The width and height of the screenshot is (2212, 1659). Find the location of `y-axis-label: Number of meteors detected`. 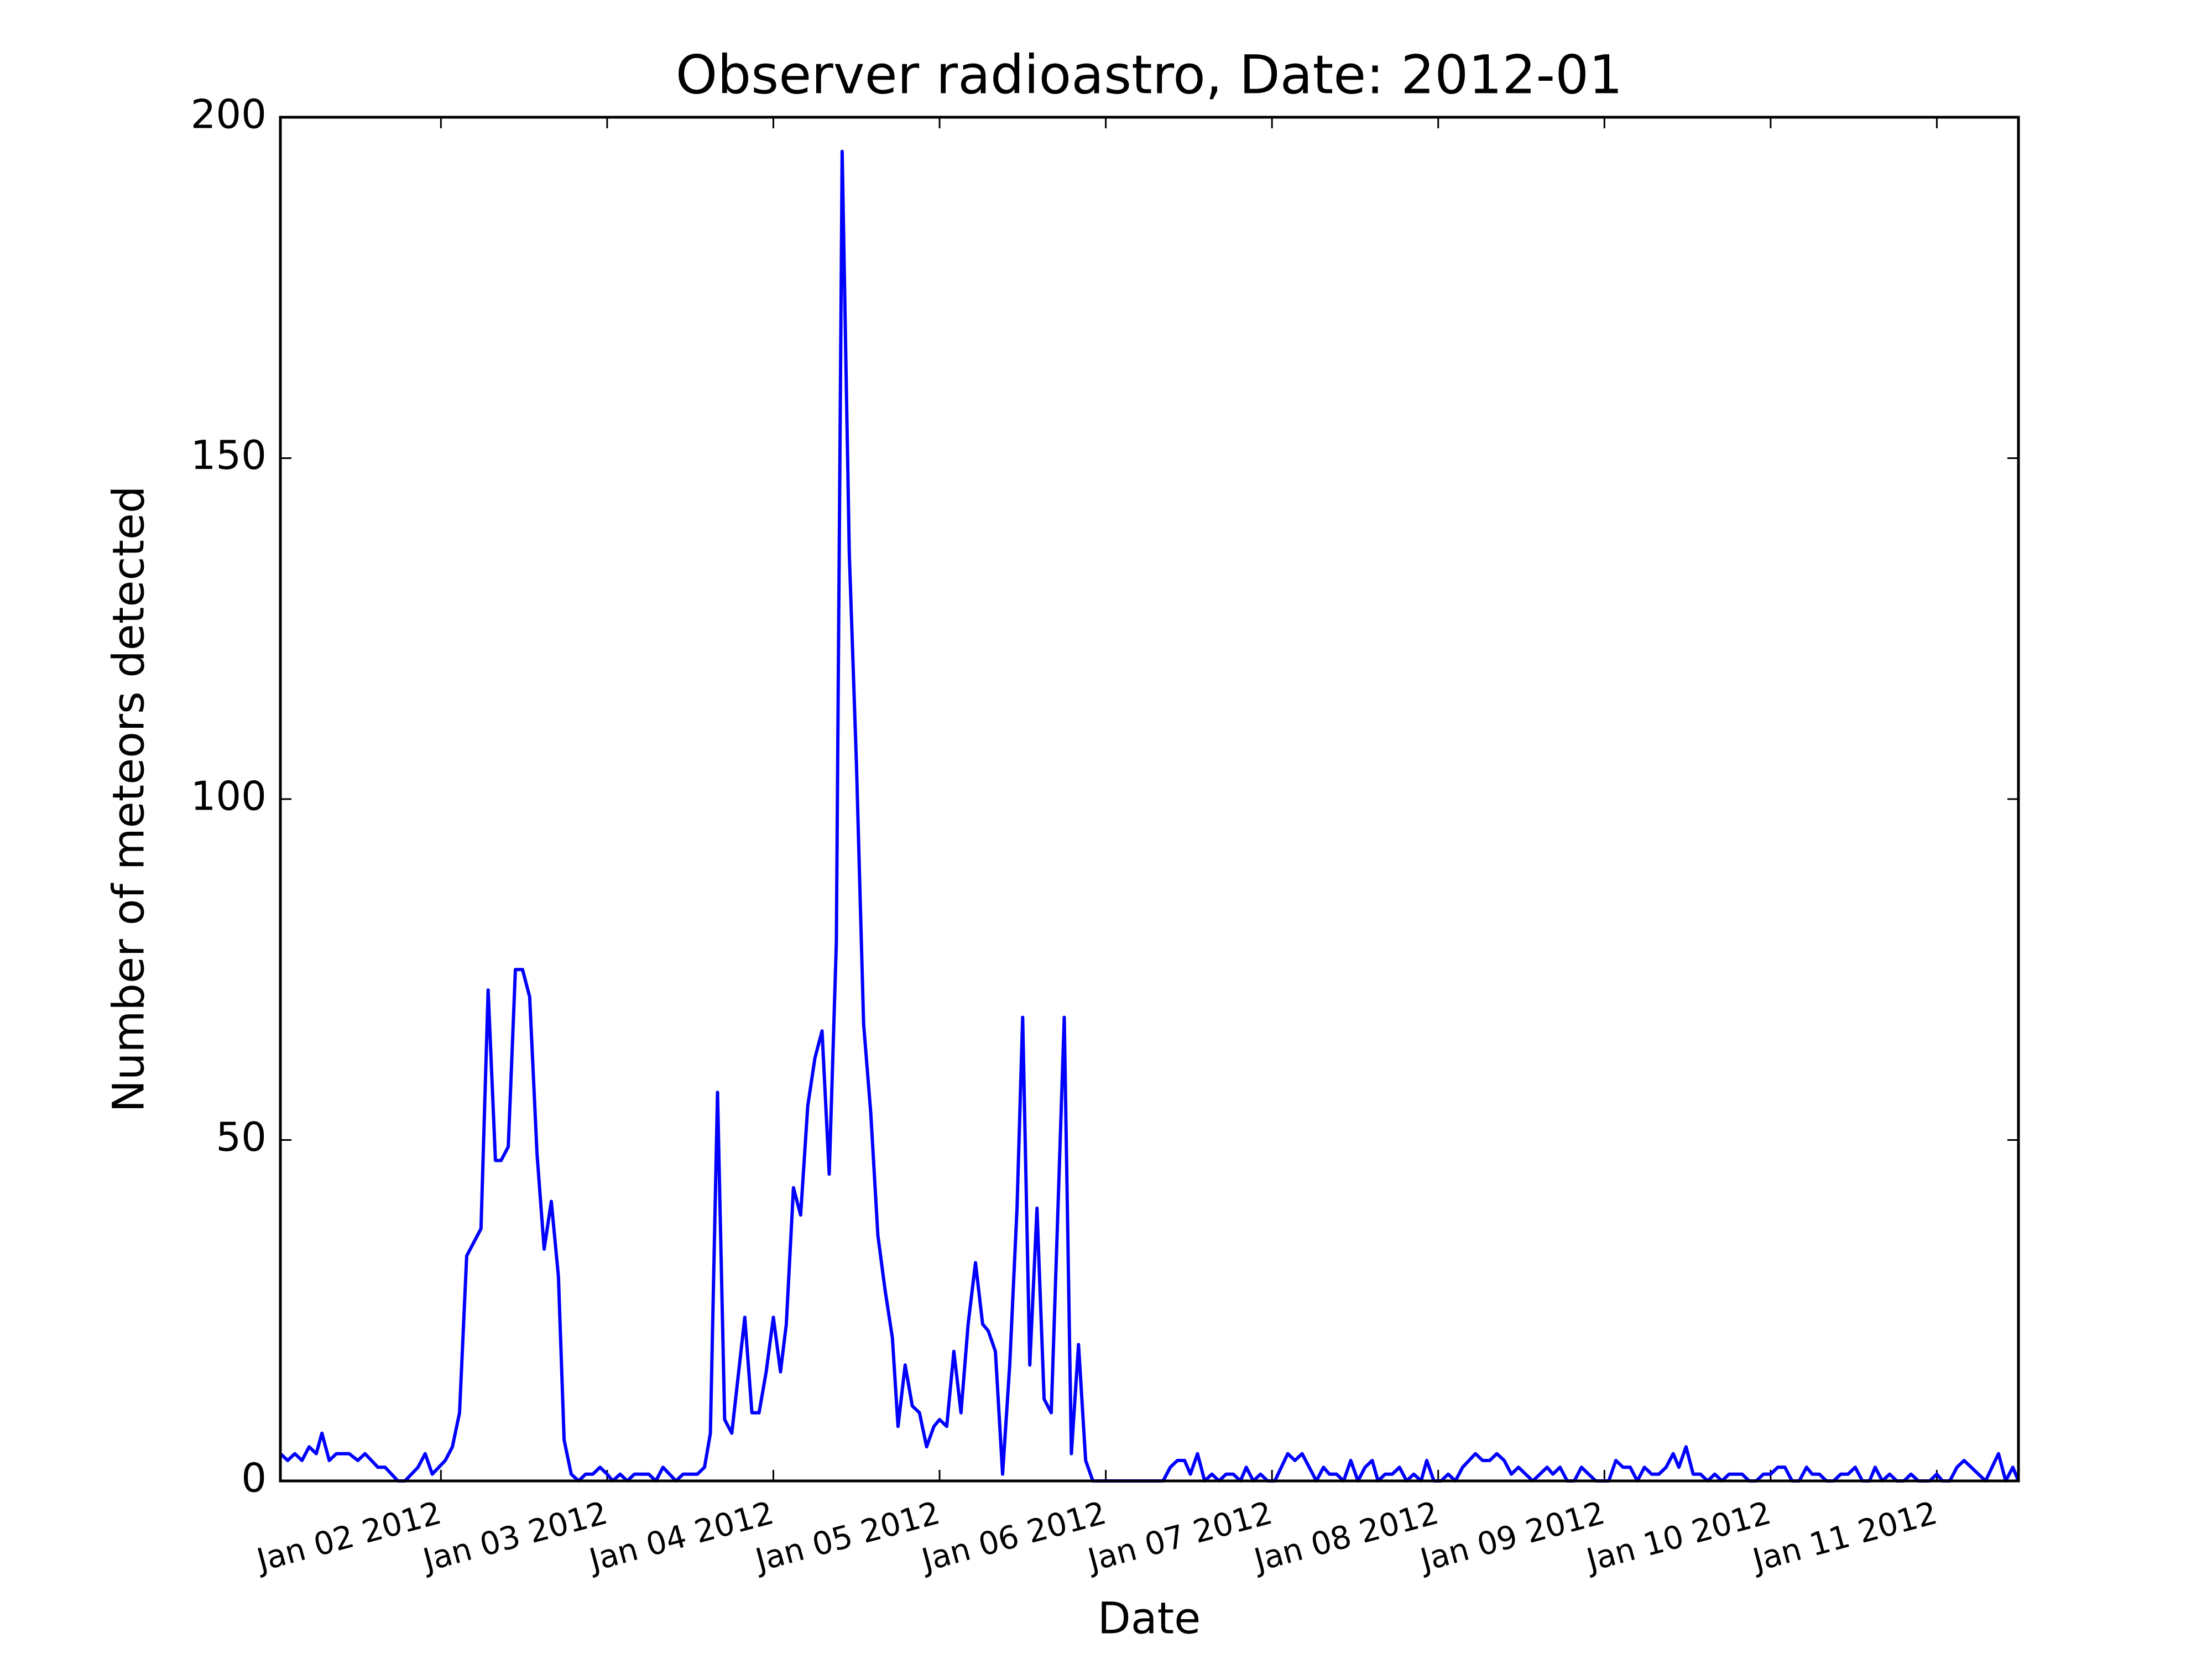

y-axis-label: Number of meteors detected is located at coordinates (129, 800).